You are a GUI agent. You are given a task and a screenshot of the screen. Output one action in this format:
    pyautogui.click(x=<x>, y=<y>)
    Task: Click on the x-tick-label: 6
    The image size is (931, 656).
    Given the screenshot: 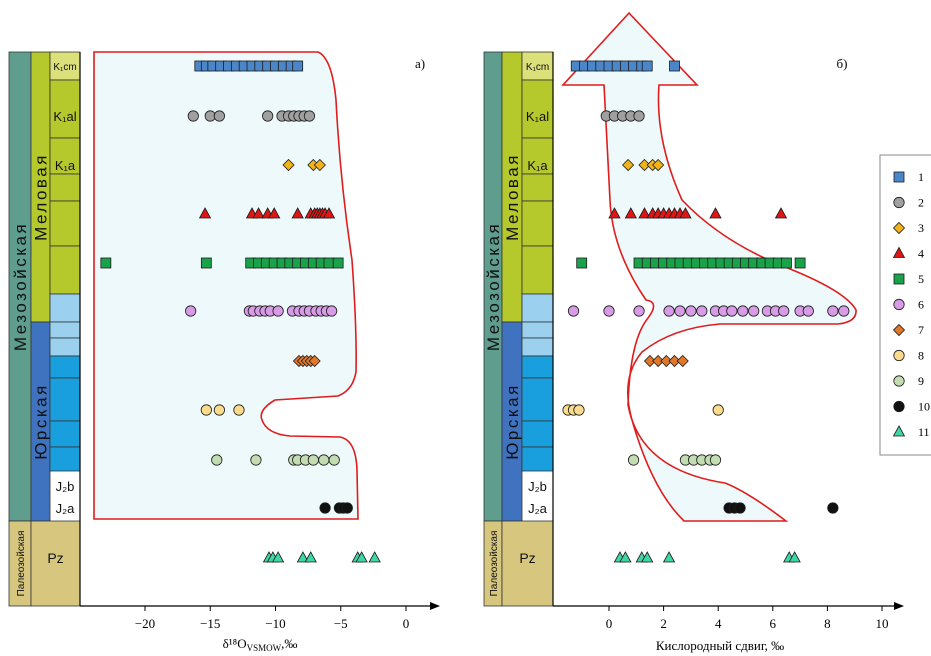 What is the action you would take?
    pyautogui.click(x=773, y=623)
    